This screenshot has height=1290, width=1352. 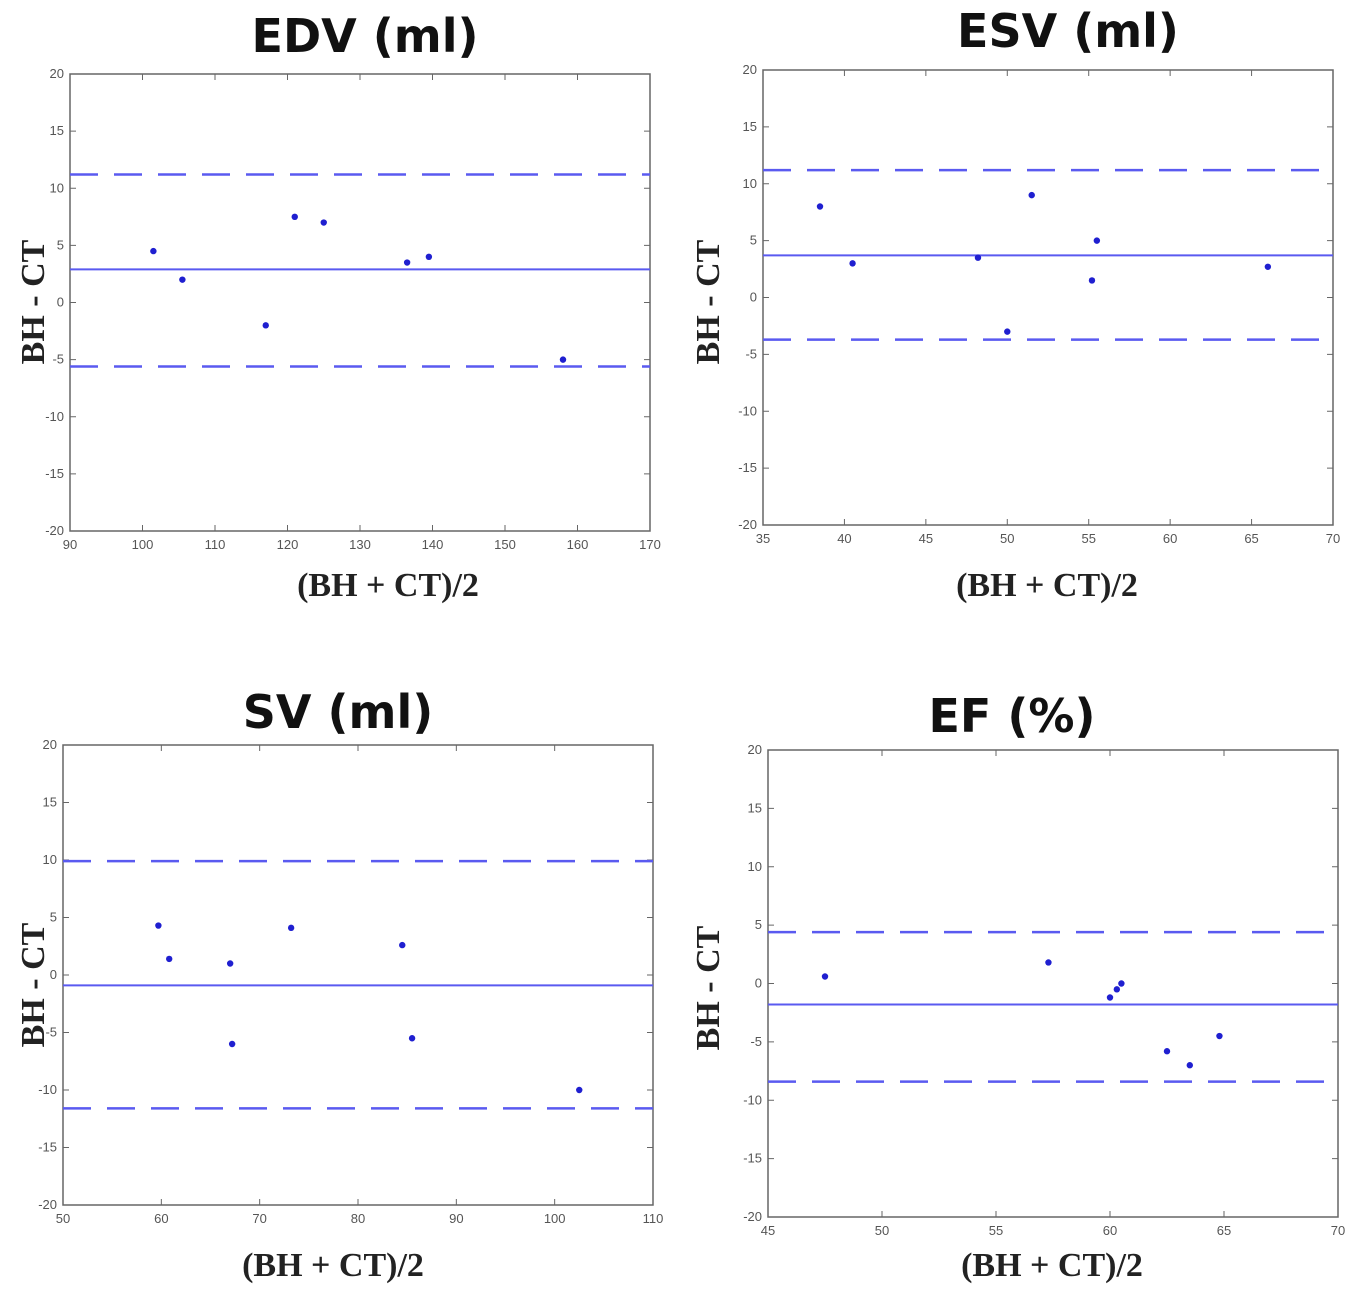 What do you see at coordinates (926, 538) in the screenshot?
I see `x-tick-label: 45` at bounding box center [926, 538].